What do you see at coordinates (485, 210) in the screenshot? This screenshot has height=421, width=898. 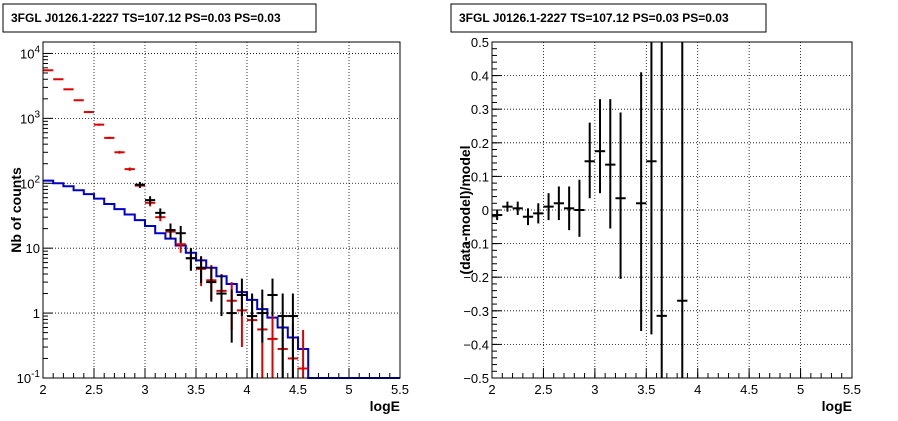 I see `y-tick-label: 0` at bounding box center [485, 210].